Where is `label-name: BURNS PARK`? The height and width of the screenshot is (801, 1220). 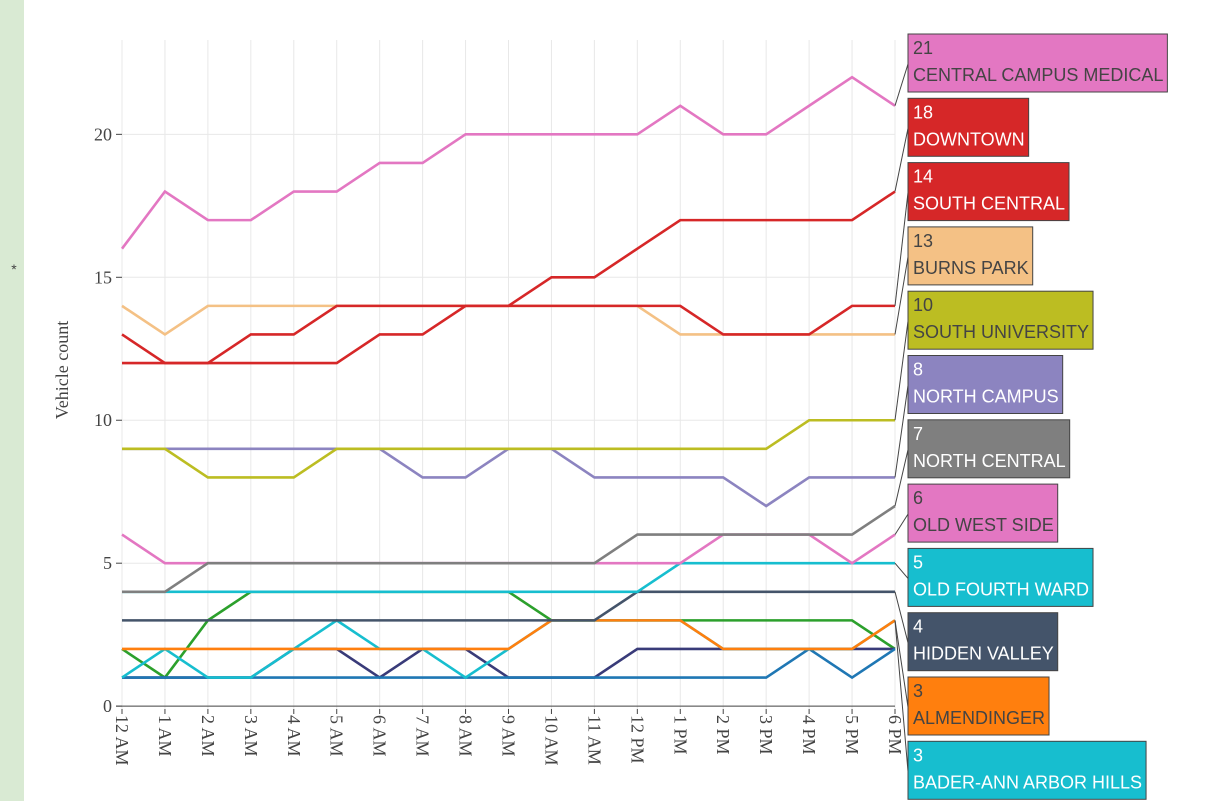
label-name: BURNS PARK is located at coordinates (971, 268).